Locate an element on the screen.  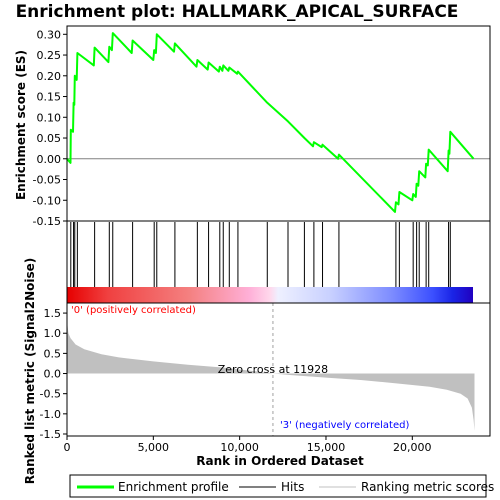
legend-label-hits: Hits is located at coordinates (292, 487).